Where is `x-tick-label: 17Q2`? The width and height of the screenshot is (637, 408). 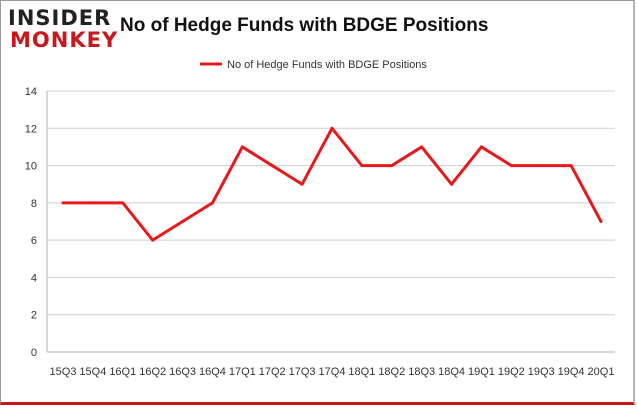
x-tick-label: 17Q2 is located at coordinates (272, 372).